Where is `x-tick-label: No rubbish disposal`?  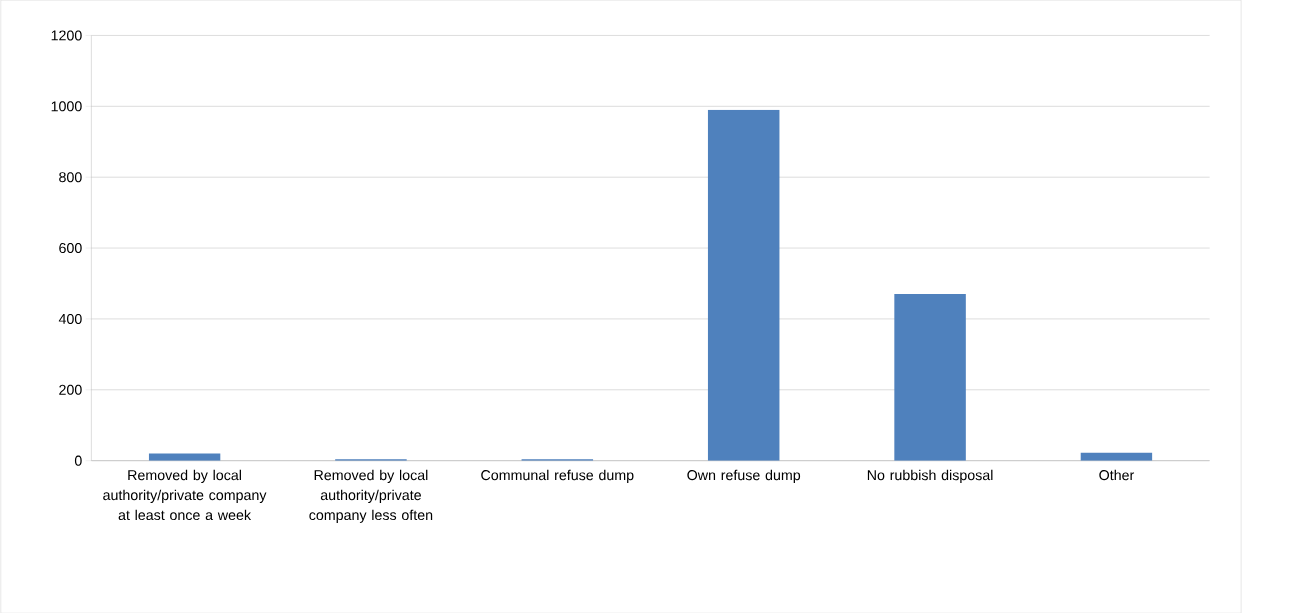 x-tick-label: No rubbish disposal is located at coordinates (930, 476).